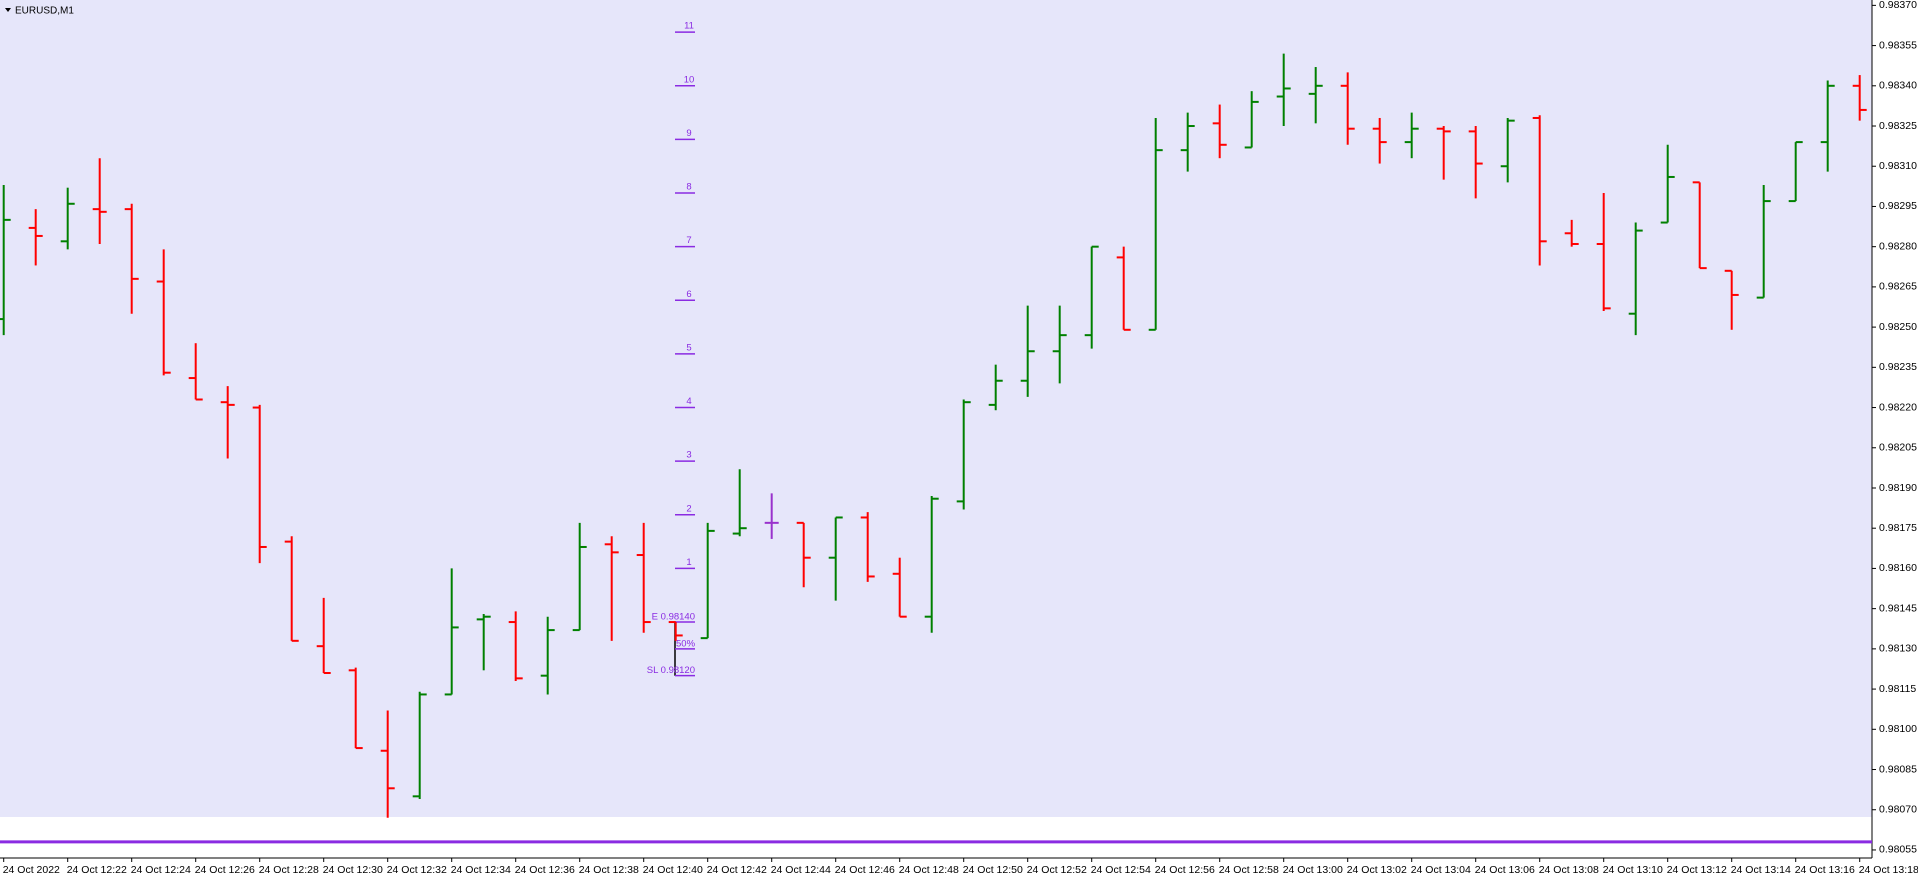 Image resolution: width=1918 pixels, height=880 pixels. I want to click on y-tick-label: 0.98070, so click(1898, 810).